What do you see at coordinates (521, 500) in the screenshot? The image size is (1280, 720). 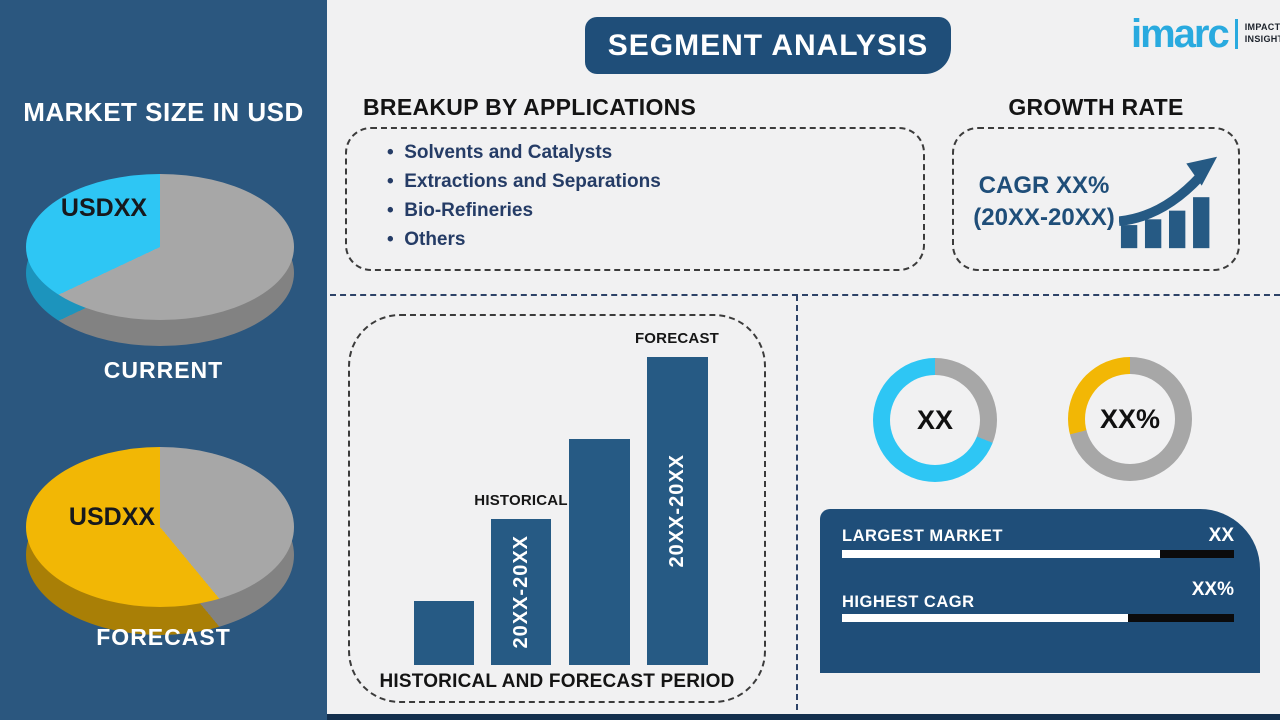 I see `bar-annotation-historical: HISTORICAL` at bounding box center [521, 500].